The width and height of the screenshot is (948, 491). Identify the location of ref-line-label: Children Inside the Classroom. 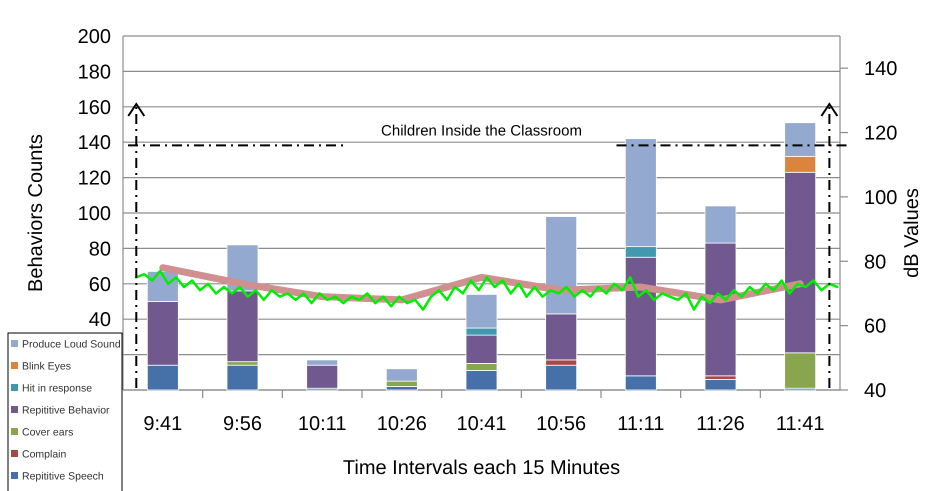
(481, 131).